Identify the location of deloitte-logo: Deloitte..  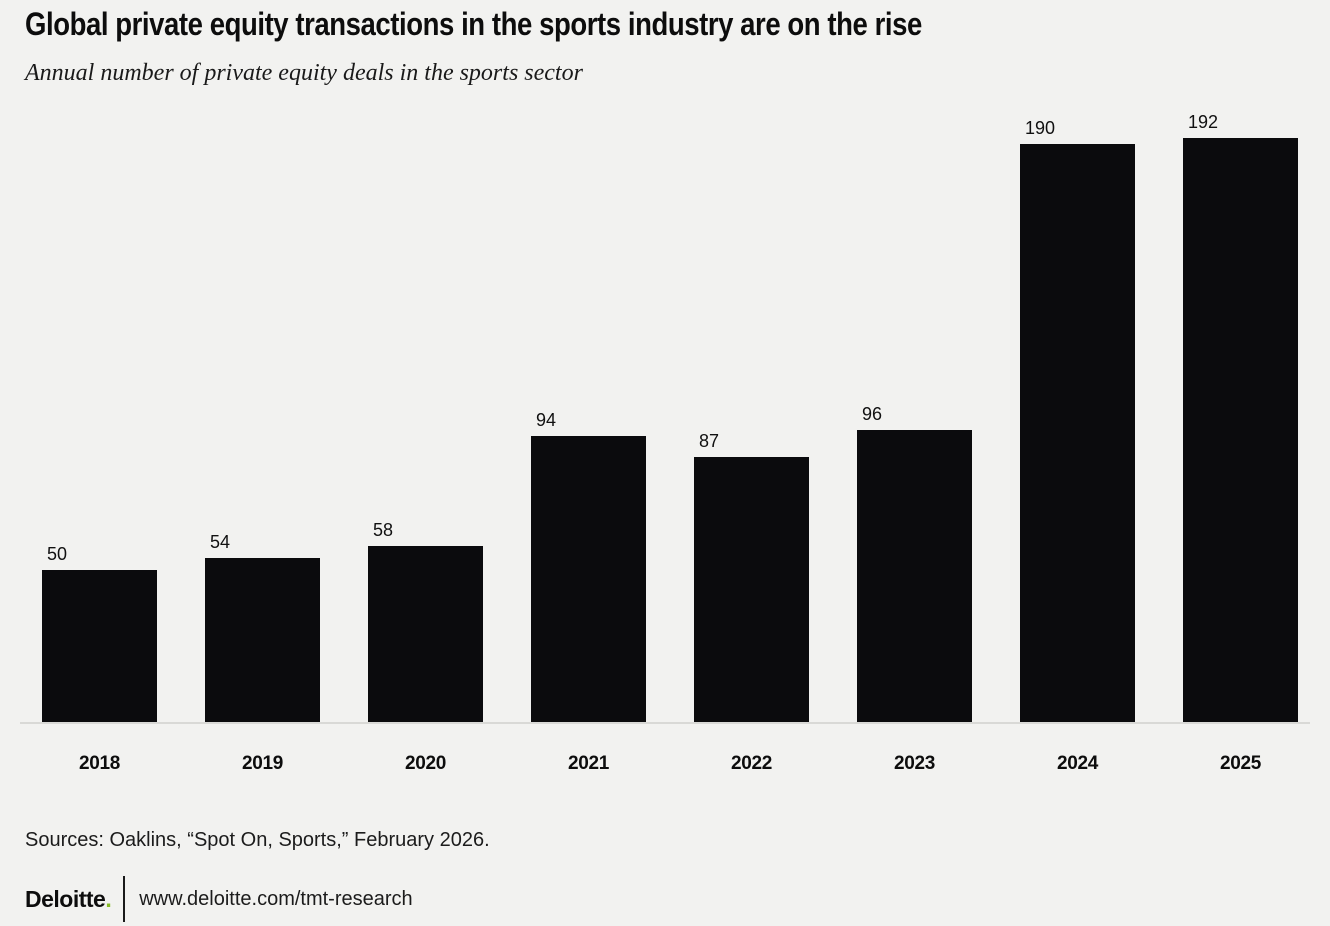
(68, 898).